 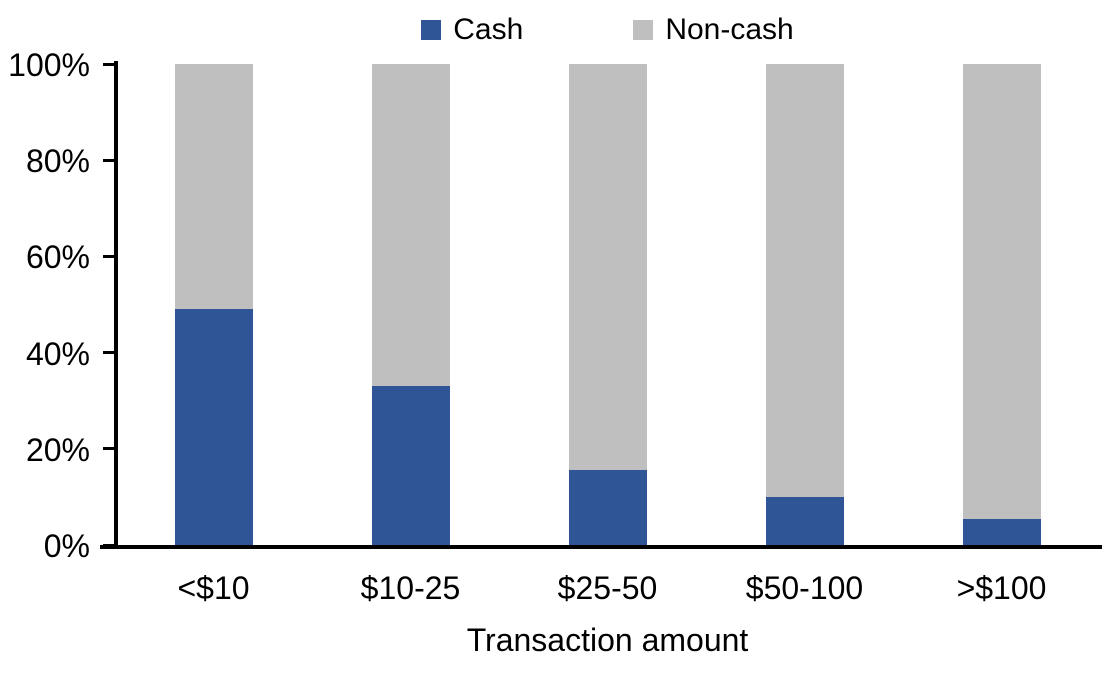 I want to click on y-tick-label: 80%, so click(x=57, y=161).